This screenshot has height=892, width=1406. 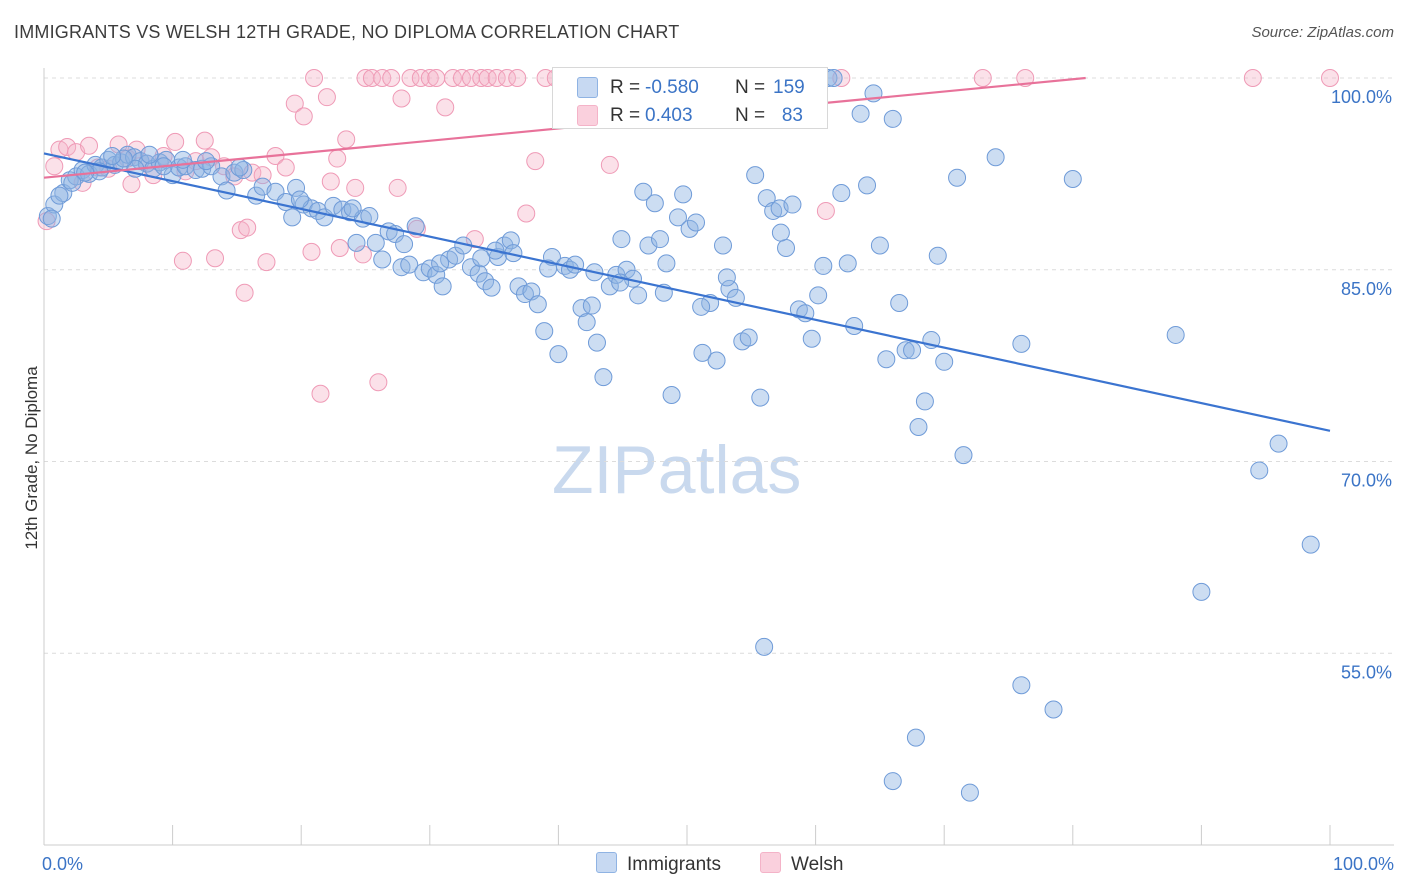 What do you see at coordinates (672, 87) in the screenshot?
I see `r-value: -0.580` at bounding box center [672, 87].